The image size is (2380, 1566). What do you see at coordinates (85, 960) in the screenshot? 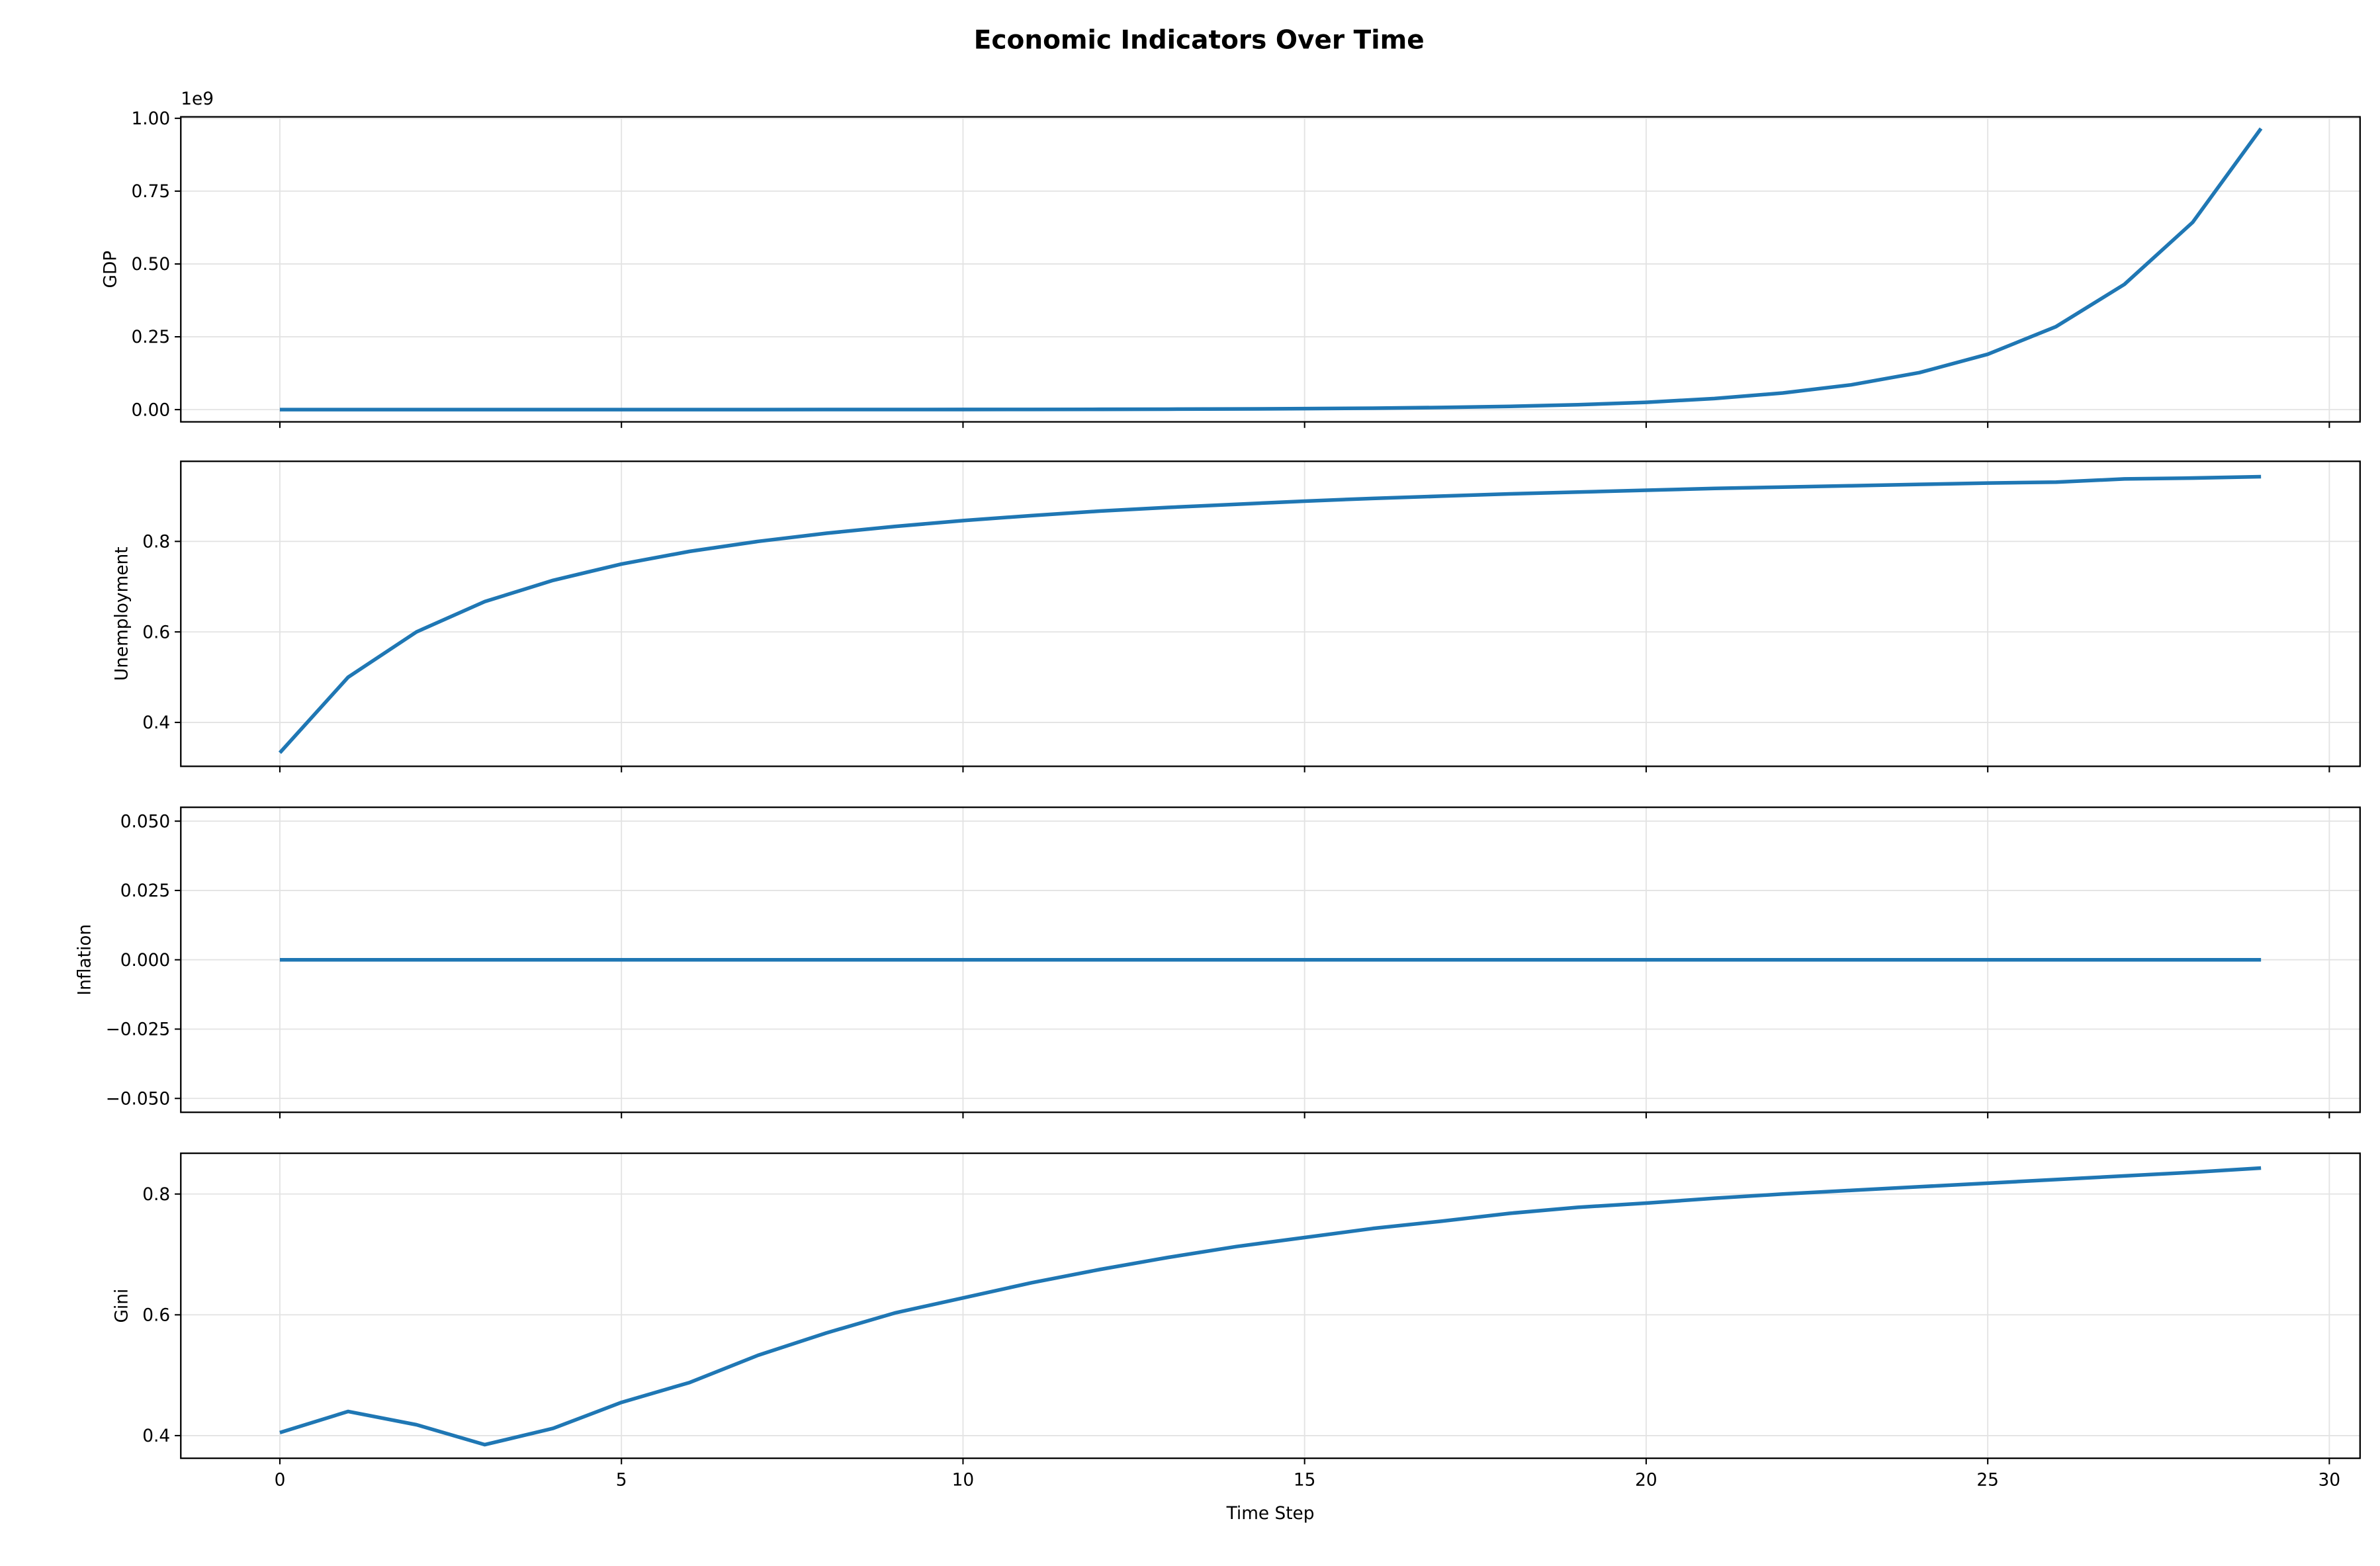
I see `y-axis-label: Inflation` at bounding box center [85, 960].